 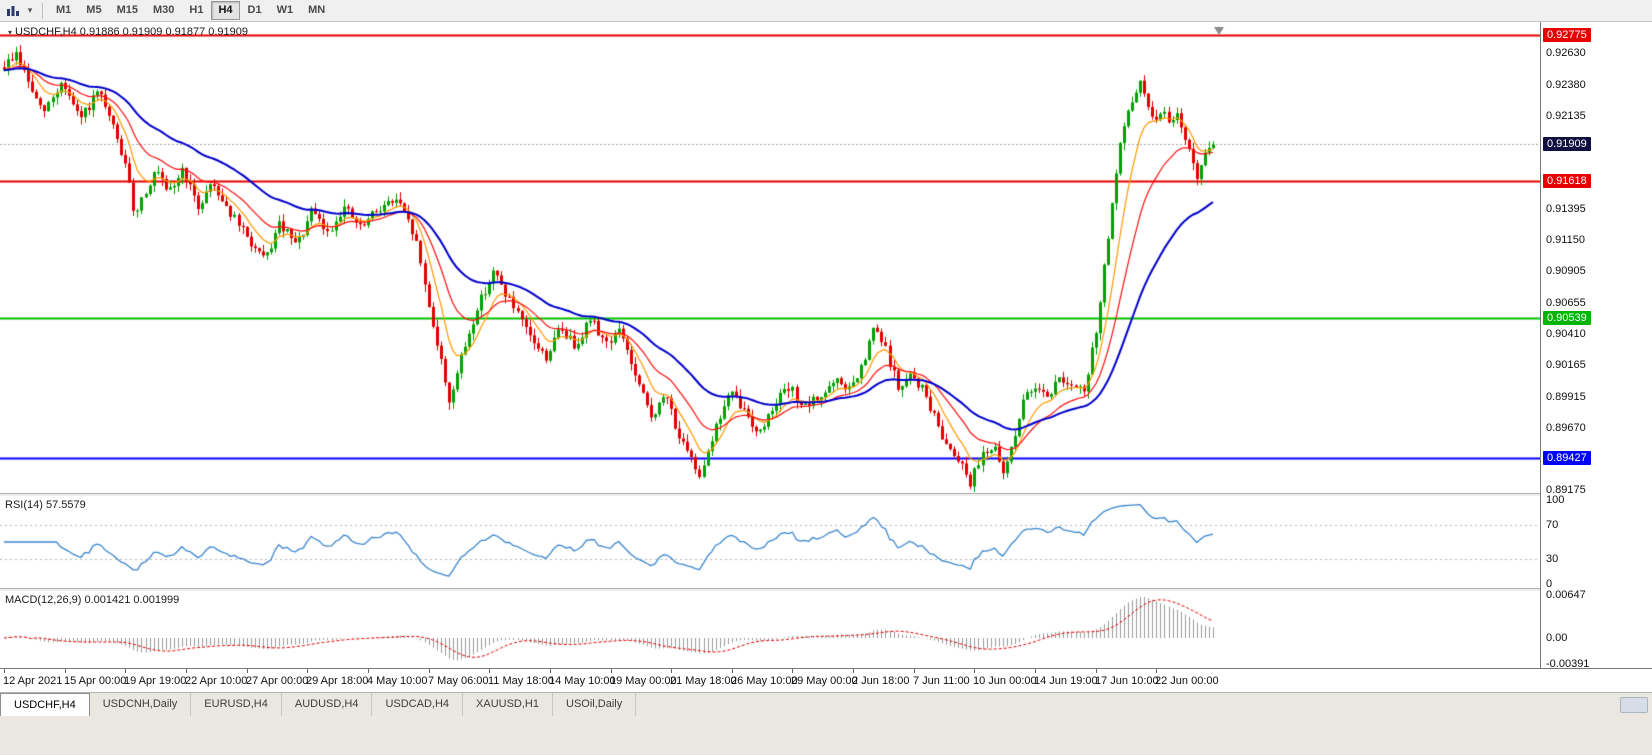 What do you see at coordinates (703, 681) in the screenshot?
I see `time-axis-label: 21 May 18:00` at bounding box center [703, 681].